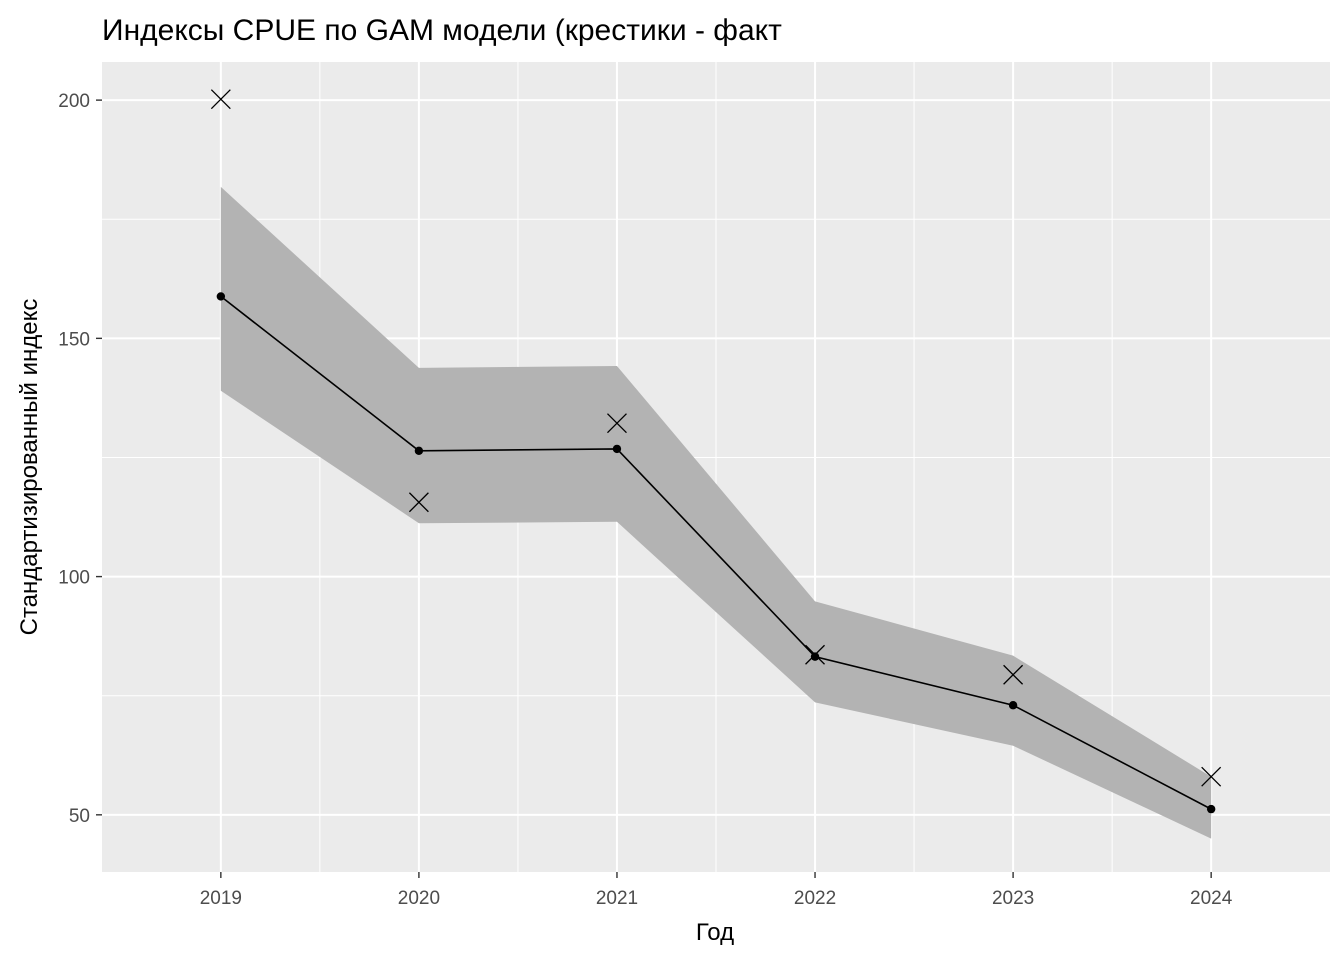 The width and height of the screenshot is (1344, 960). What do you see at coordinates (29, 467) in the screenshot?
I see `y-axis-label: Стандартизированный индекс` at bounding box center [29, 467].